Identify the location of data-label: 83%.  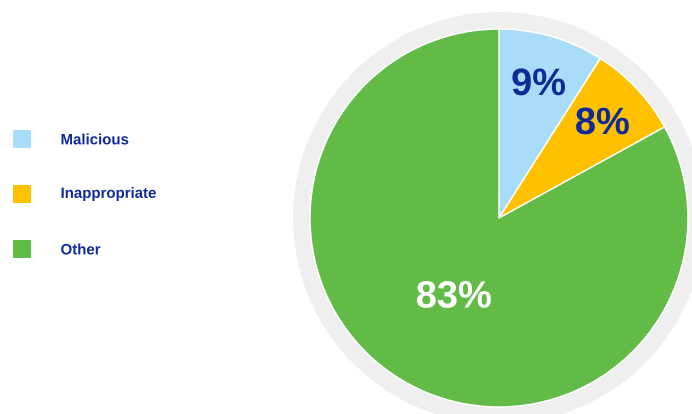
(453, 294).